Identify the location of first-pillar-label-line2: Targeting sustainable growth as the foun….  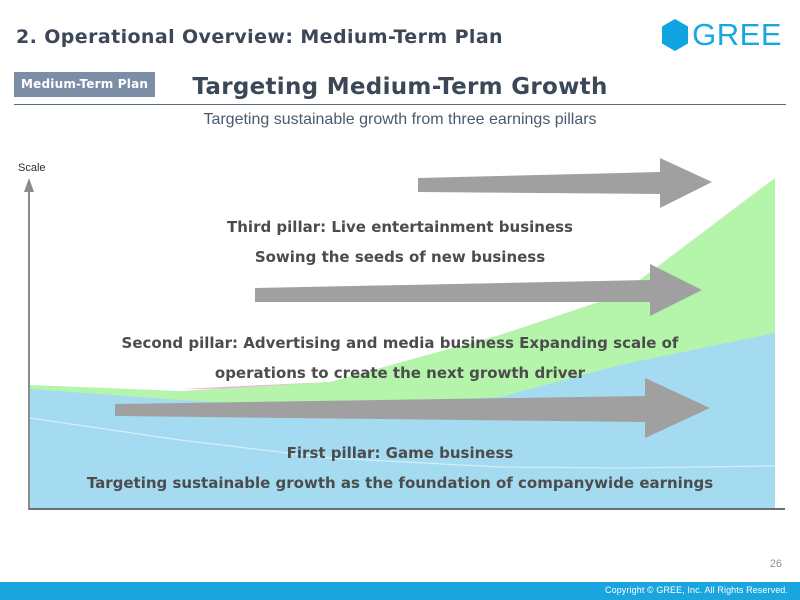
(400, 483).